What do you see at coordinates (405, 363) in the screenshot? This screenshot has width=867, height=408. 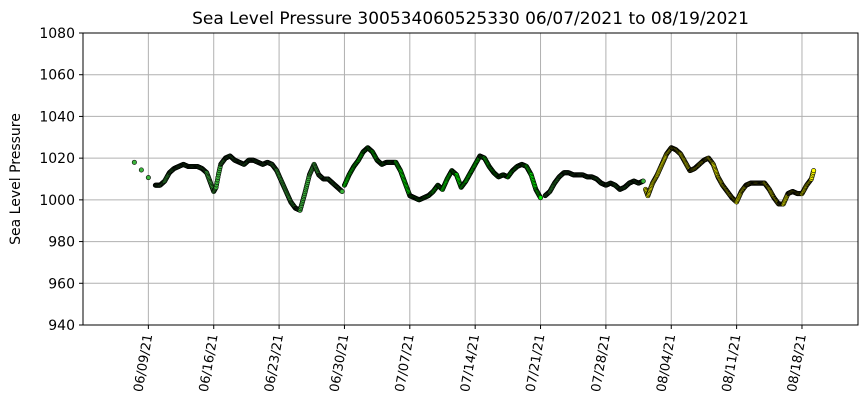 I see `x-tick-label: 07/07/21` at bounding box center [405, 363].